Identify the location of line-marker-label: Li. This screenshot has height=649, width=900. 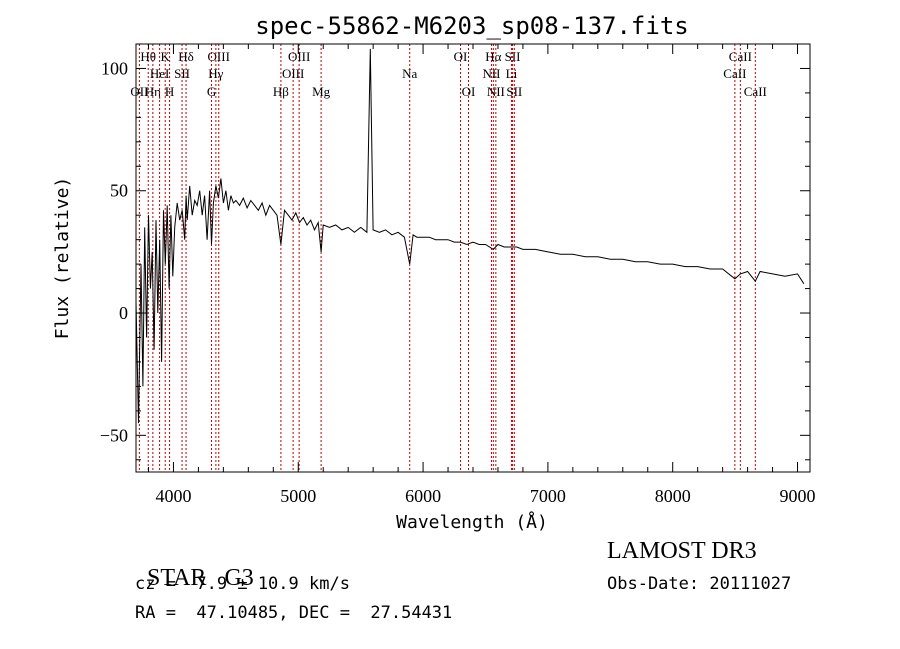
(512, 73).